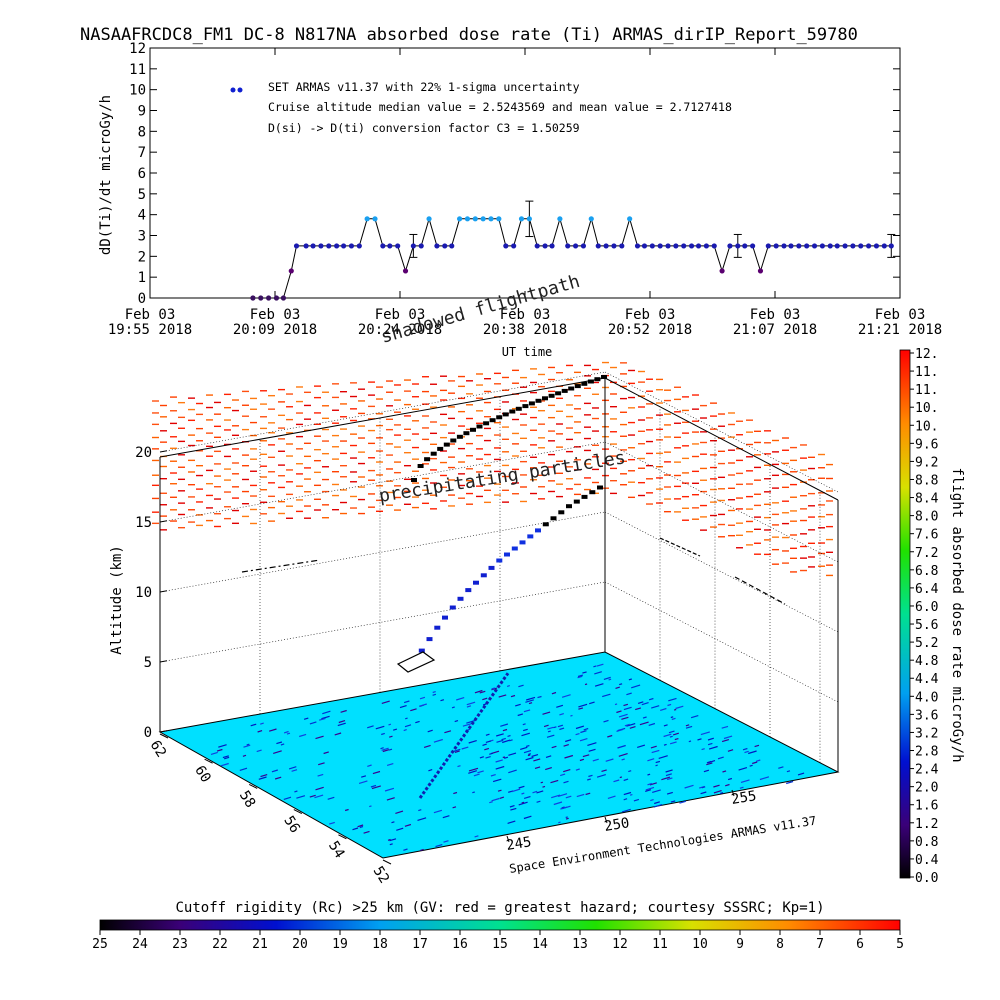 The height and width of the screenshot is (1000, 1000). I want to click on right-colorbar-tick-label: 8.4, so click(927, 499).